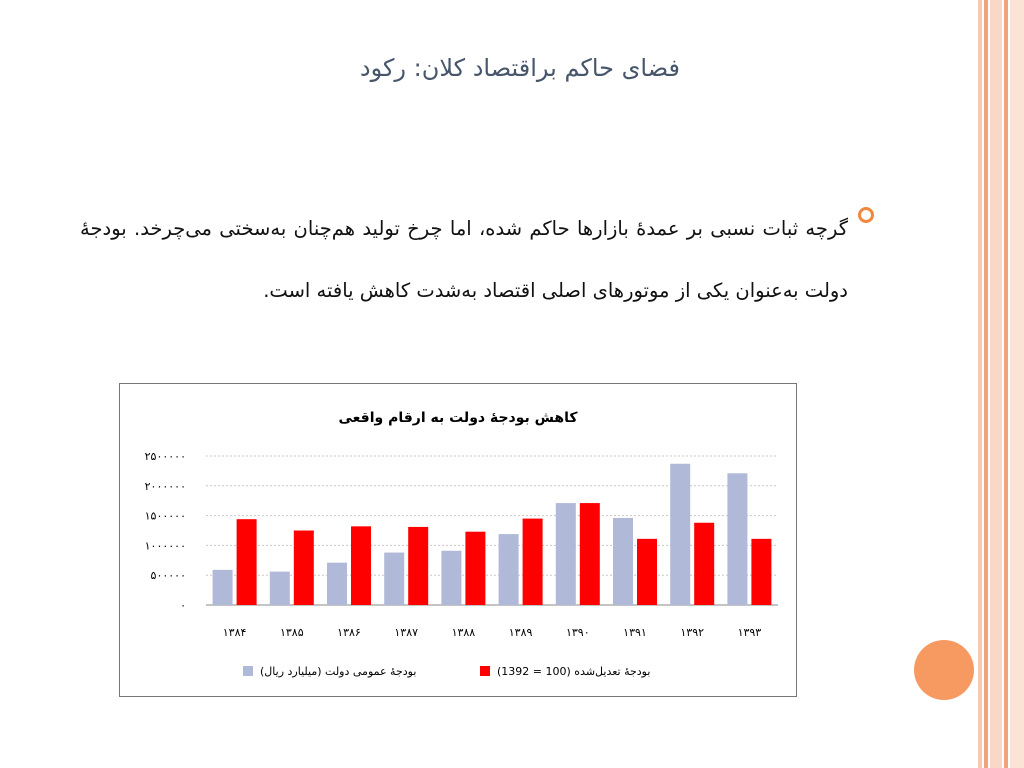 The width and height of the screenshot is (1024, 768). Describe the element at coordinates (338, 671) in the screenshot. I see `legend-label: بودجهٔ عمومی دولت (میلیارد ریال)` at that location.